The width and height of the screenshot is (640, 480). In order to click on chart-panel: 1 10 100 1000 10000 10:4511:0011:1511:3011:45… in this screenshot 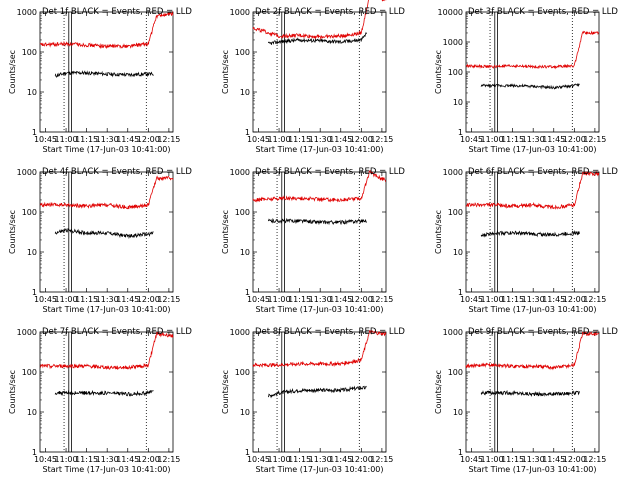, I will do `click(526, 80)`.